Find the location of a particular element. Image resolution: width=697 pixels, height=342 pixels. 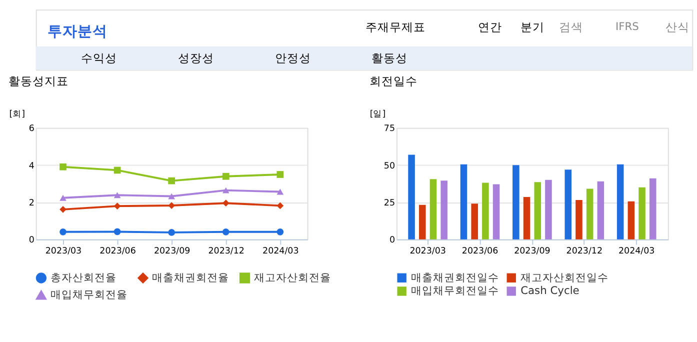

legend-label: Cash Cycle is located at coordinates (550, 291).